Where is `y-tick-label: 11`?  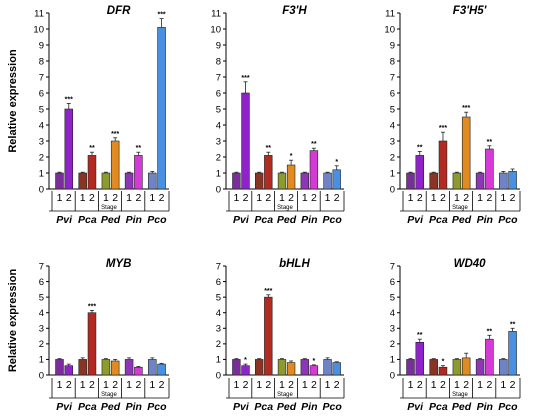
y-tick-label: 11 is located at coordinates (39, 13).